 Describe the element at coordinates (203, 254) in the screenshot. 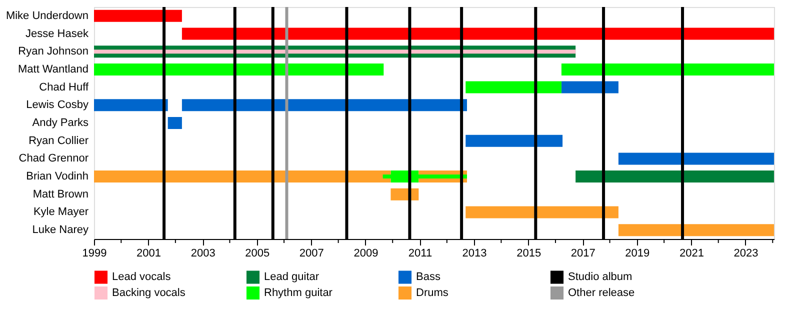

I see `x-tick-label: 2003` at that location.